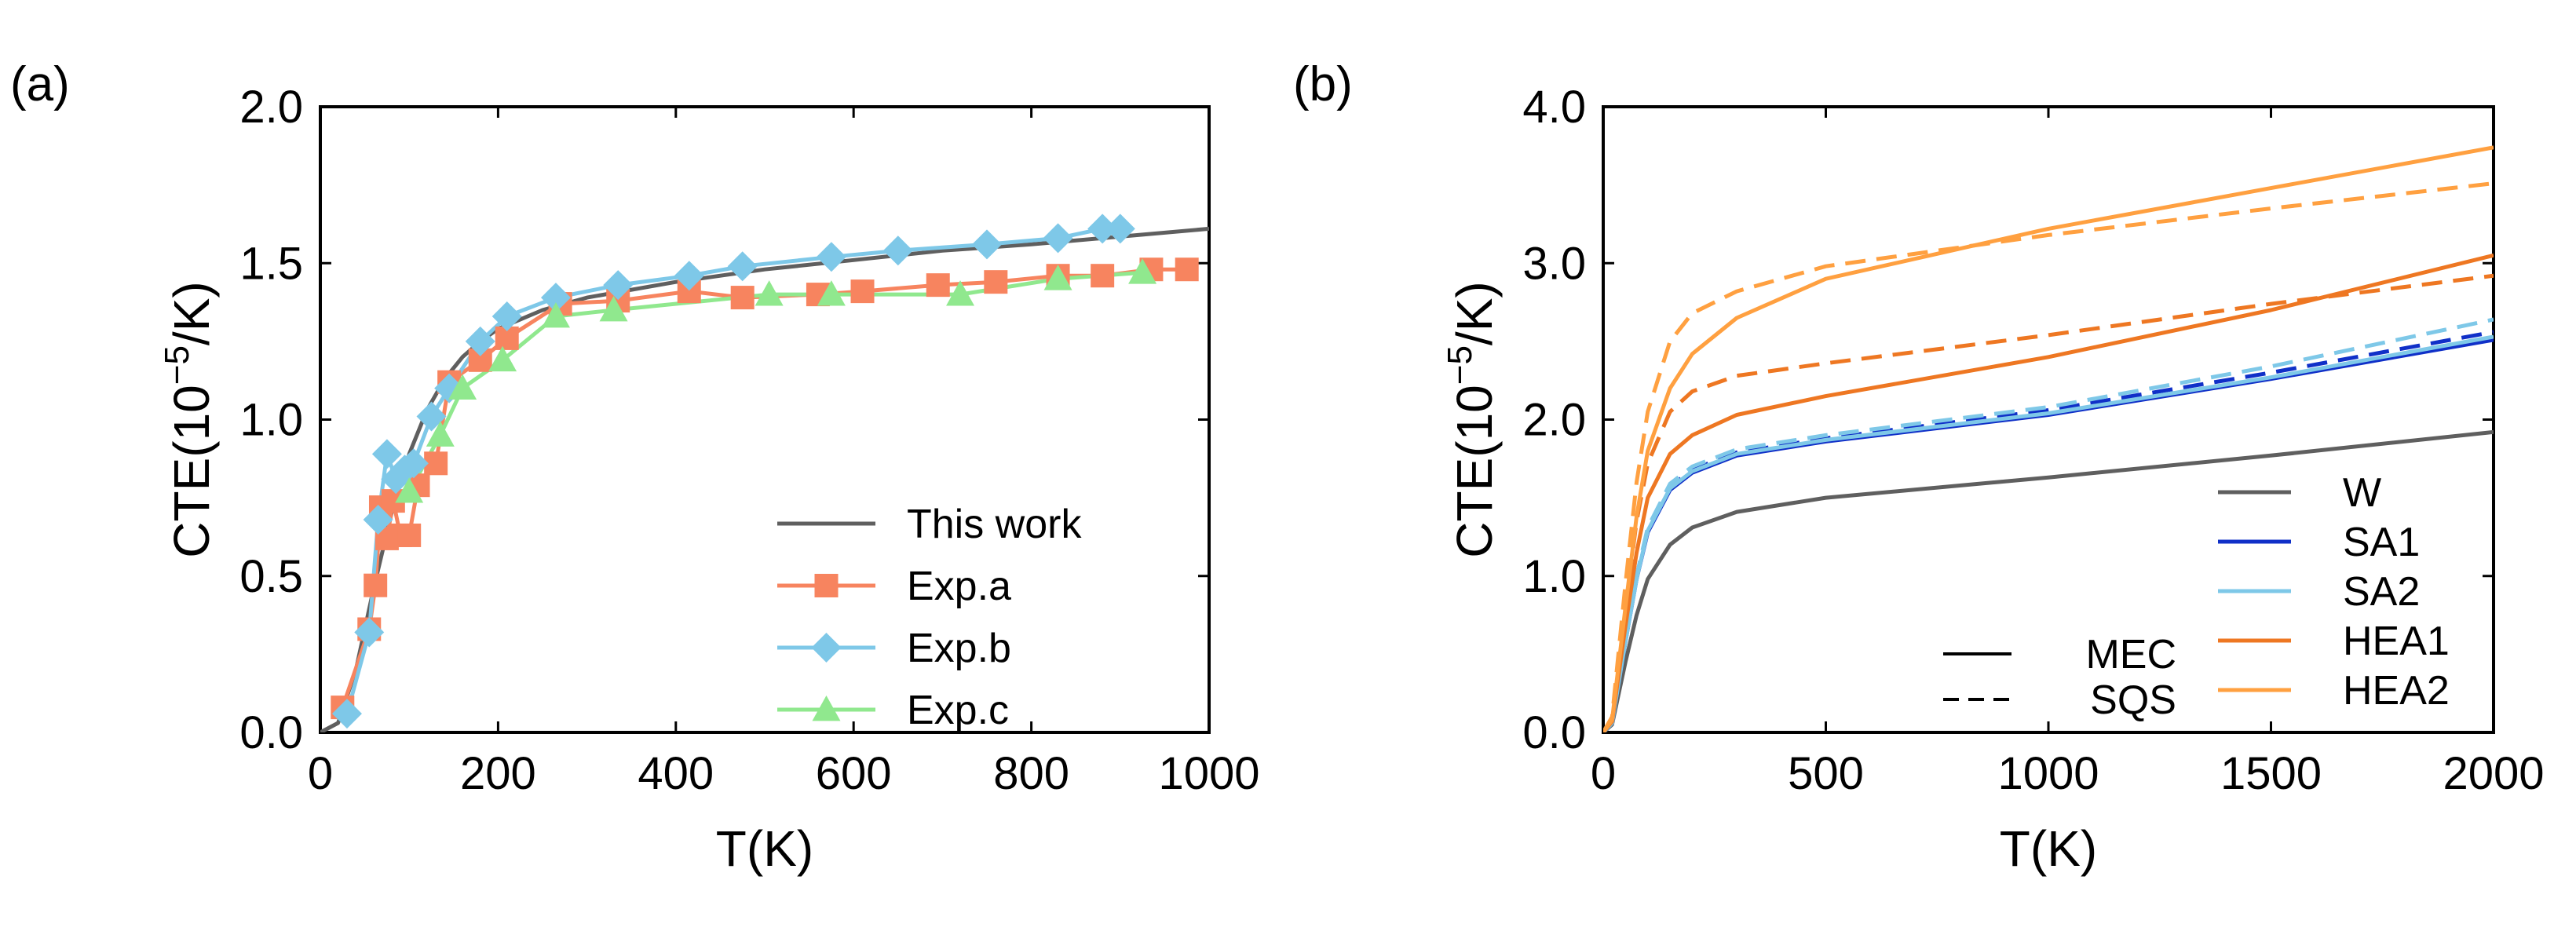 The height and width of the screenshot is (942, 2576). What do you see at coordinates (959, 586) in the screenshot?
I see `legend-label-exp-a: Exp.a` at bounding box center [959, 586].